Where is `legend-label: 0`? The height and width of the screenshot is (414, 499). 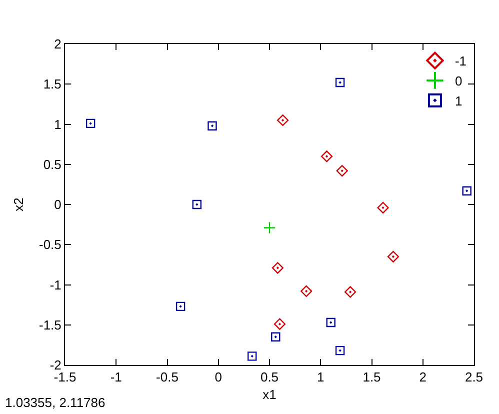 legend-label: 0 is located at coordinates (458, 81).